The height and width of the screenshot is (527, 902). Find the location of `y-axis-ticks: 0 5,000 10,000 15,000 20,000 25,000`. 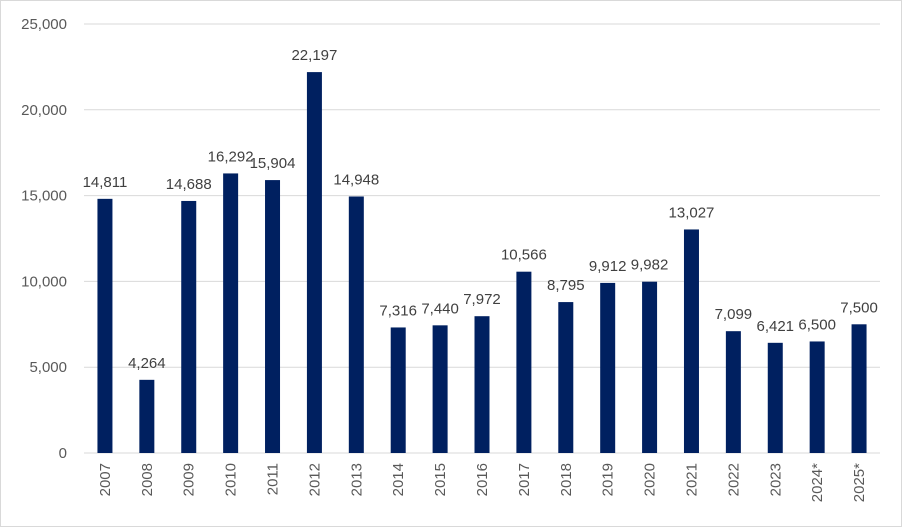

y-axis-ticks: 0 5,000 10,000 15,000 20,000 25,000 is located at coordinates (44, 239).